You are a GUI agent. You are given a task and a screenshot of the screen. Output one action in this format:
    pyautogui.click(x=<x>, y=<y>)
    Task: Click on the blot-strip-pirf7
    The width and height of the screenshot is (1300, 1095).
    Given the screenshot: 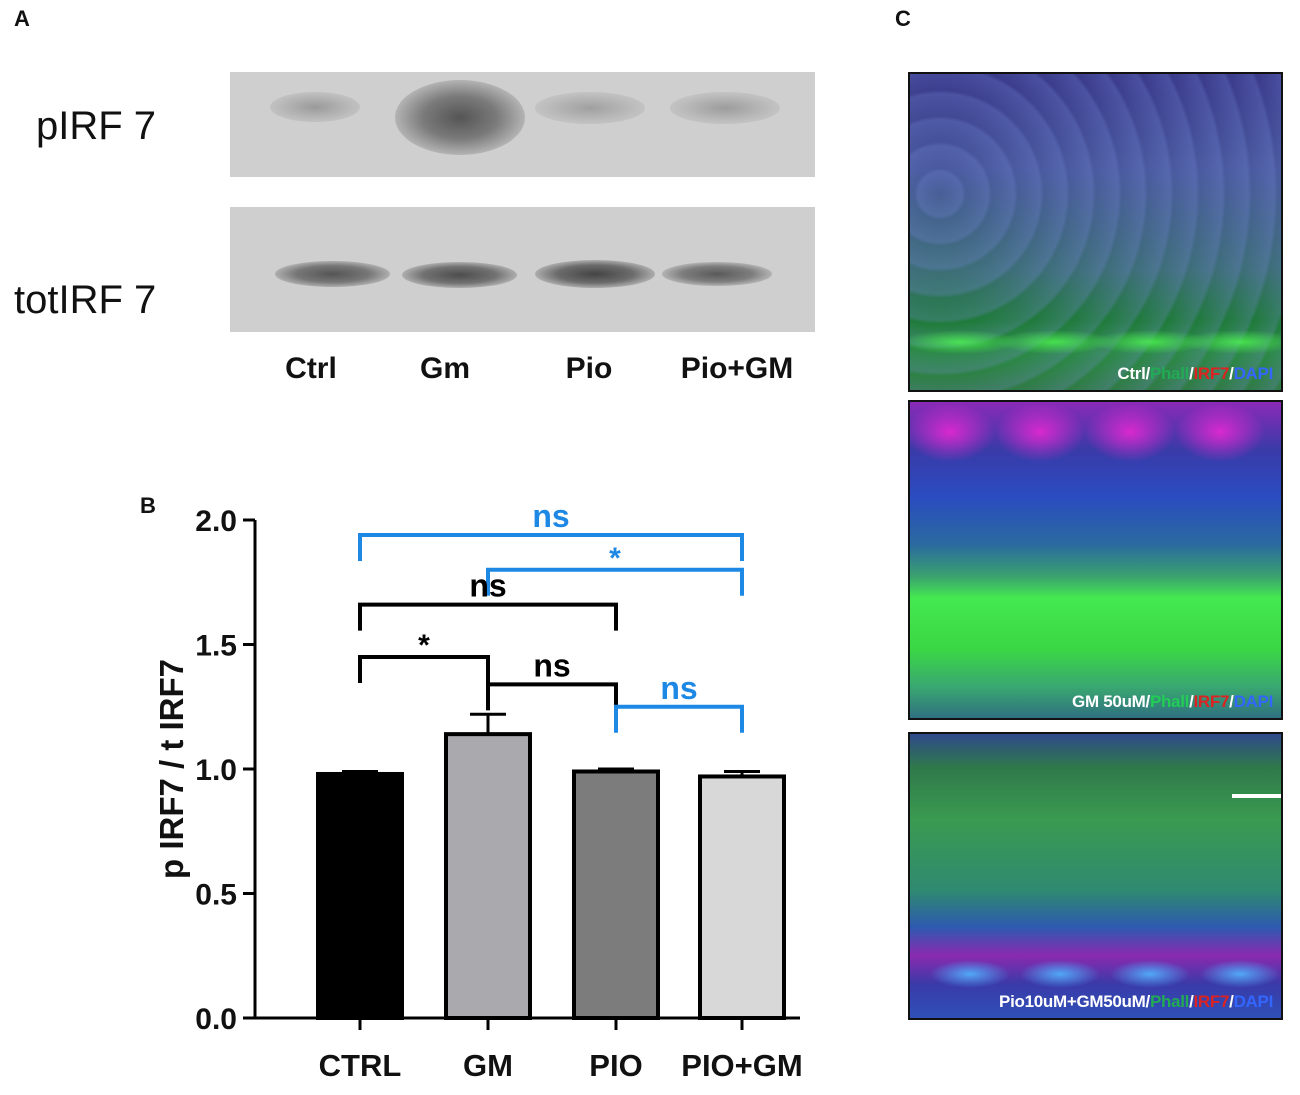 What is the action you would take?
    pyautogui.click(x=522, y=124)
    